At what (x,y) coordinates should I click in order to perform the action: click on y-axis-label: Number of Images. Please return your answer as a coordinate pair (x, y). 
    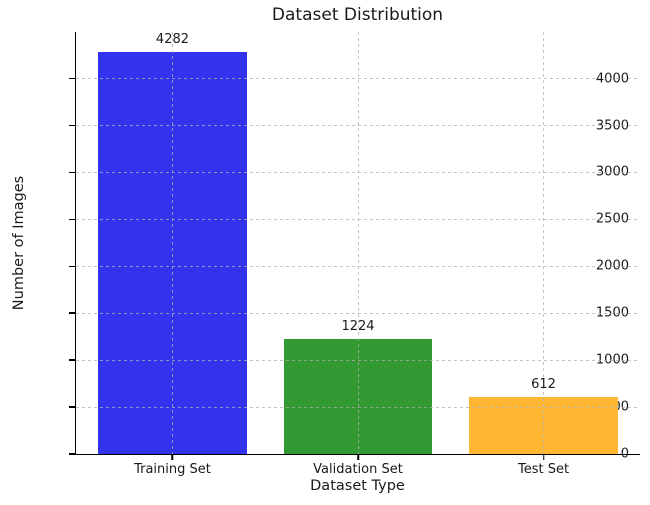
    Looking at the image, I should click on (19, 243).